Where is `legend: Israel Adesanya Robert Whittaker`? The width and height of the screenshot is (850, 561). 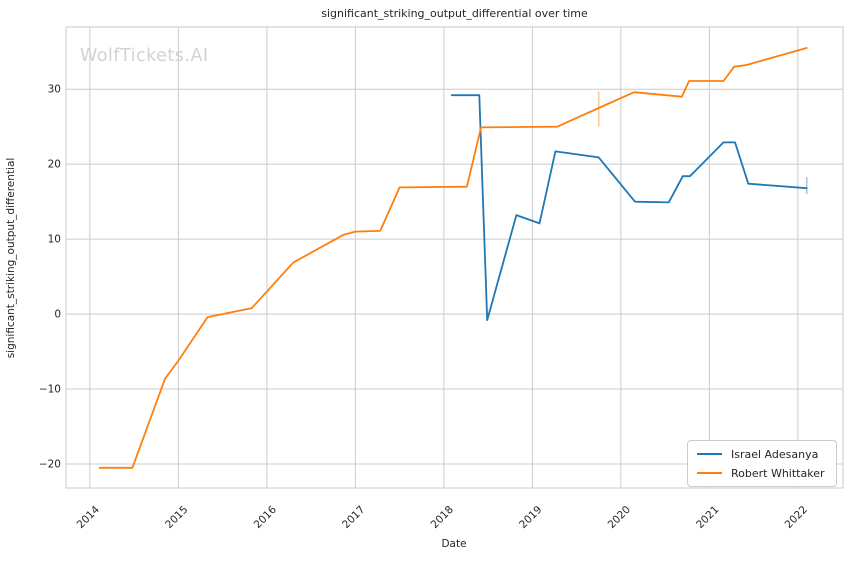
legend: Israel Adesanya Robert Whittaker is located at coordinates (762, 463).